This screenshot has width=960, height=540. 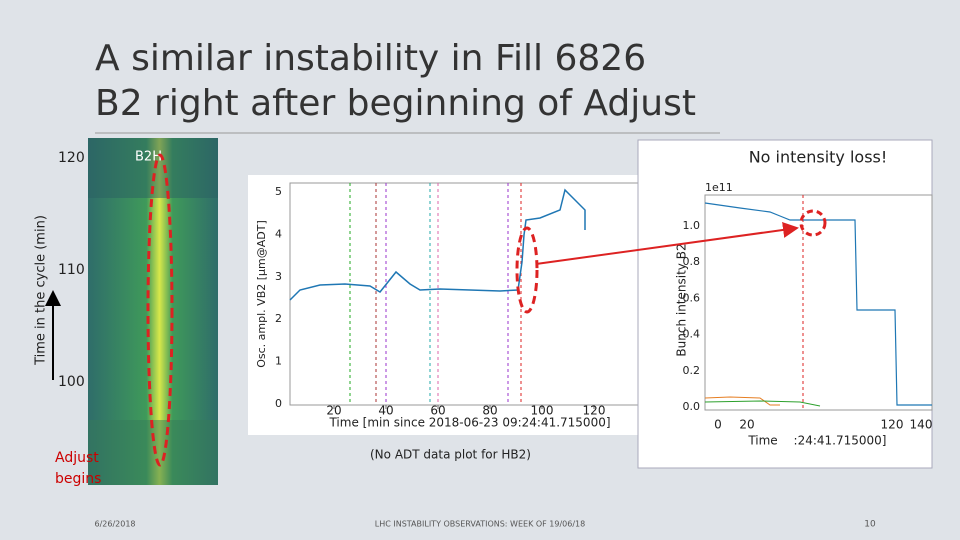 What do you see at coordinates (450, 455) in the screenshot?
I see `note: (No ADT data plot for HB2)` at bounding box center [450, 455].